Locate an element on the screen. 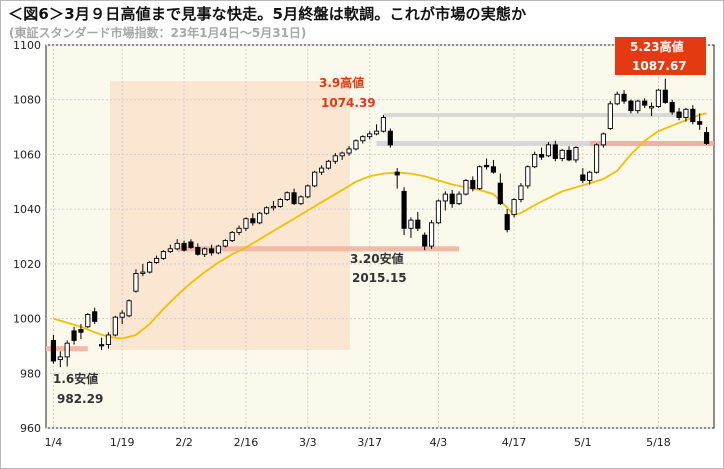 The image size is (724, 469). annotation-mar9-high-value: 1074.39 is located at coordinates (348, 103).